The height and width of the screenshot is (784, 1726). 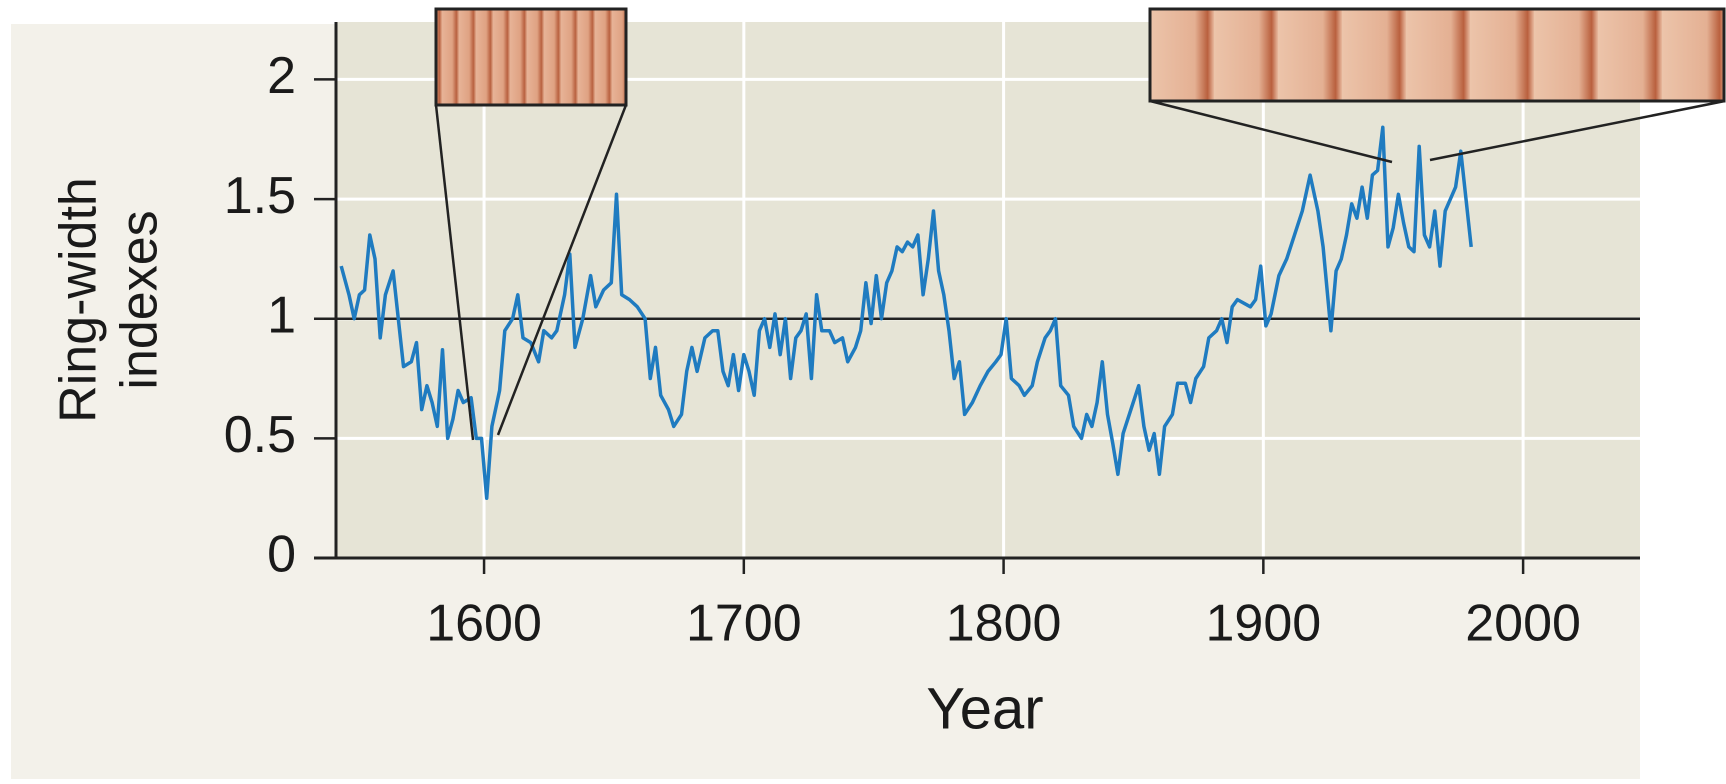 I want to click on inset-left, so click(x=531, y=224).